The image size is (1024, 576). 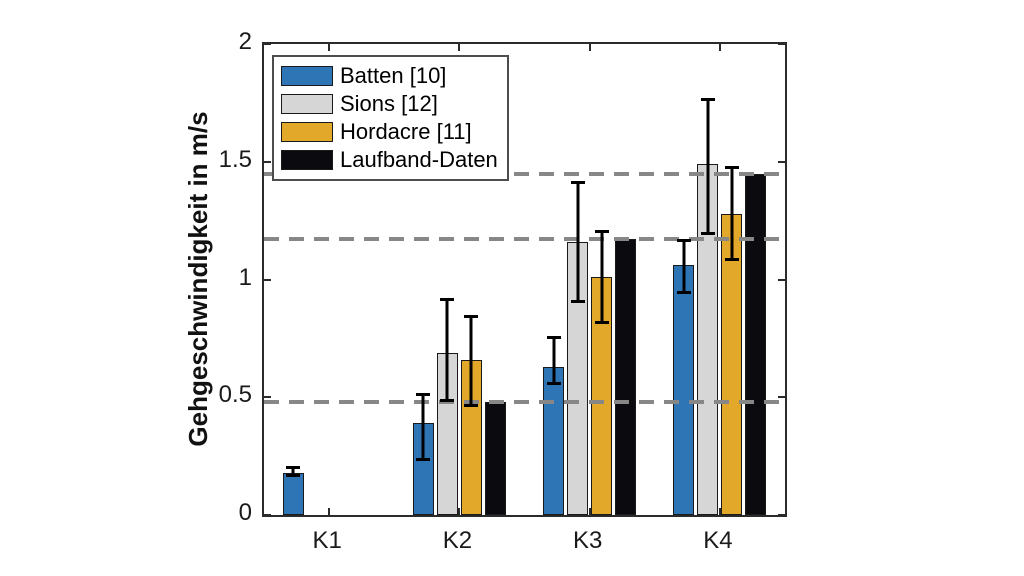 I want to click on legend-item: Sions [12], so click(x=389, y=104).